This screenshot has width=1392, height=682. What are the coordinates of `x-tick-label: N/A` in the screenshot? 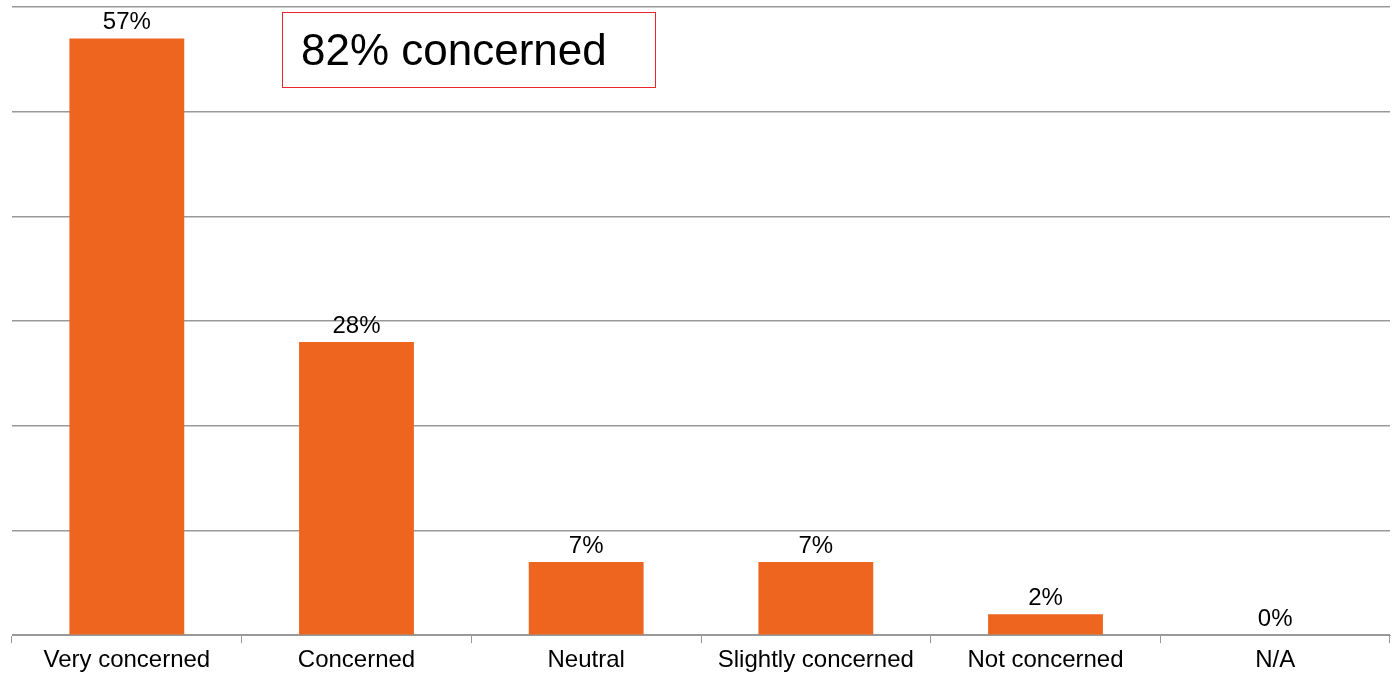 It's located at (1275, 659).